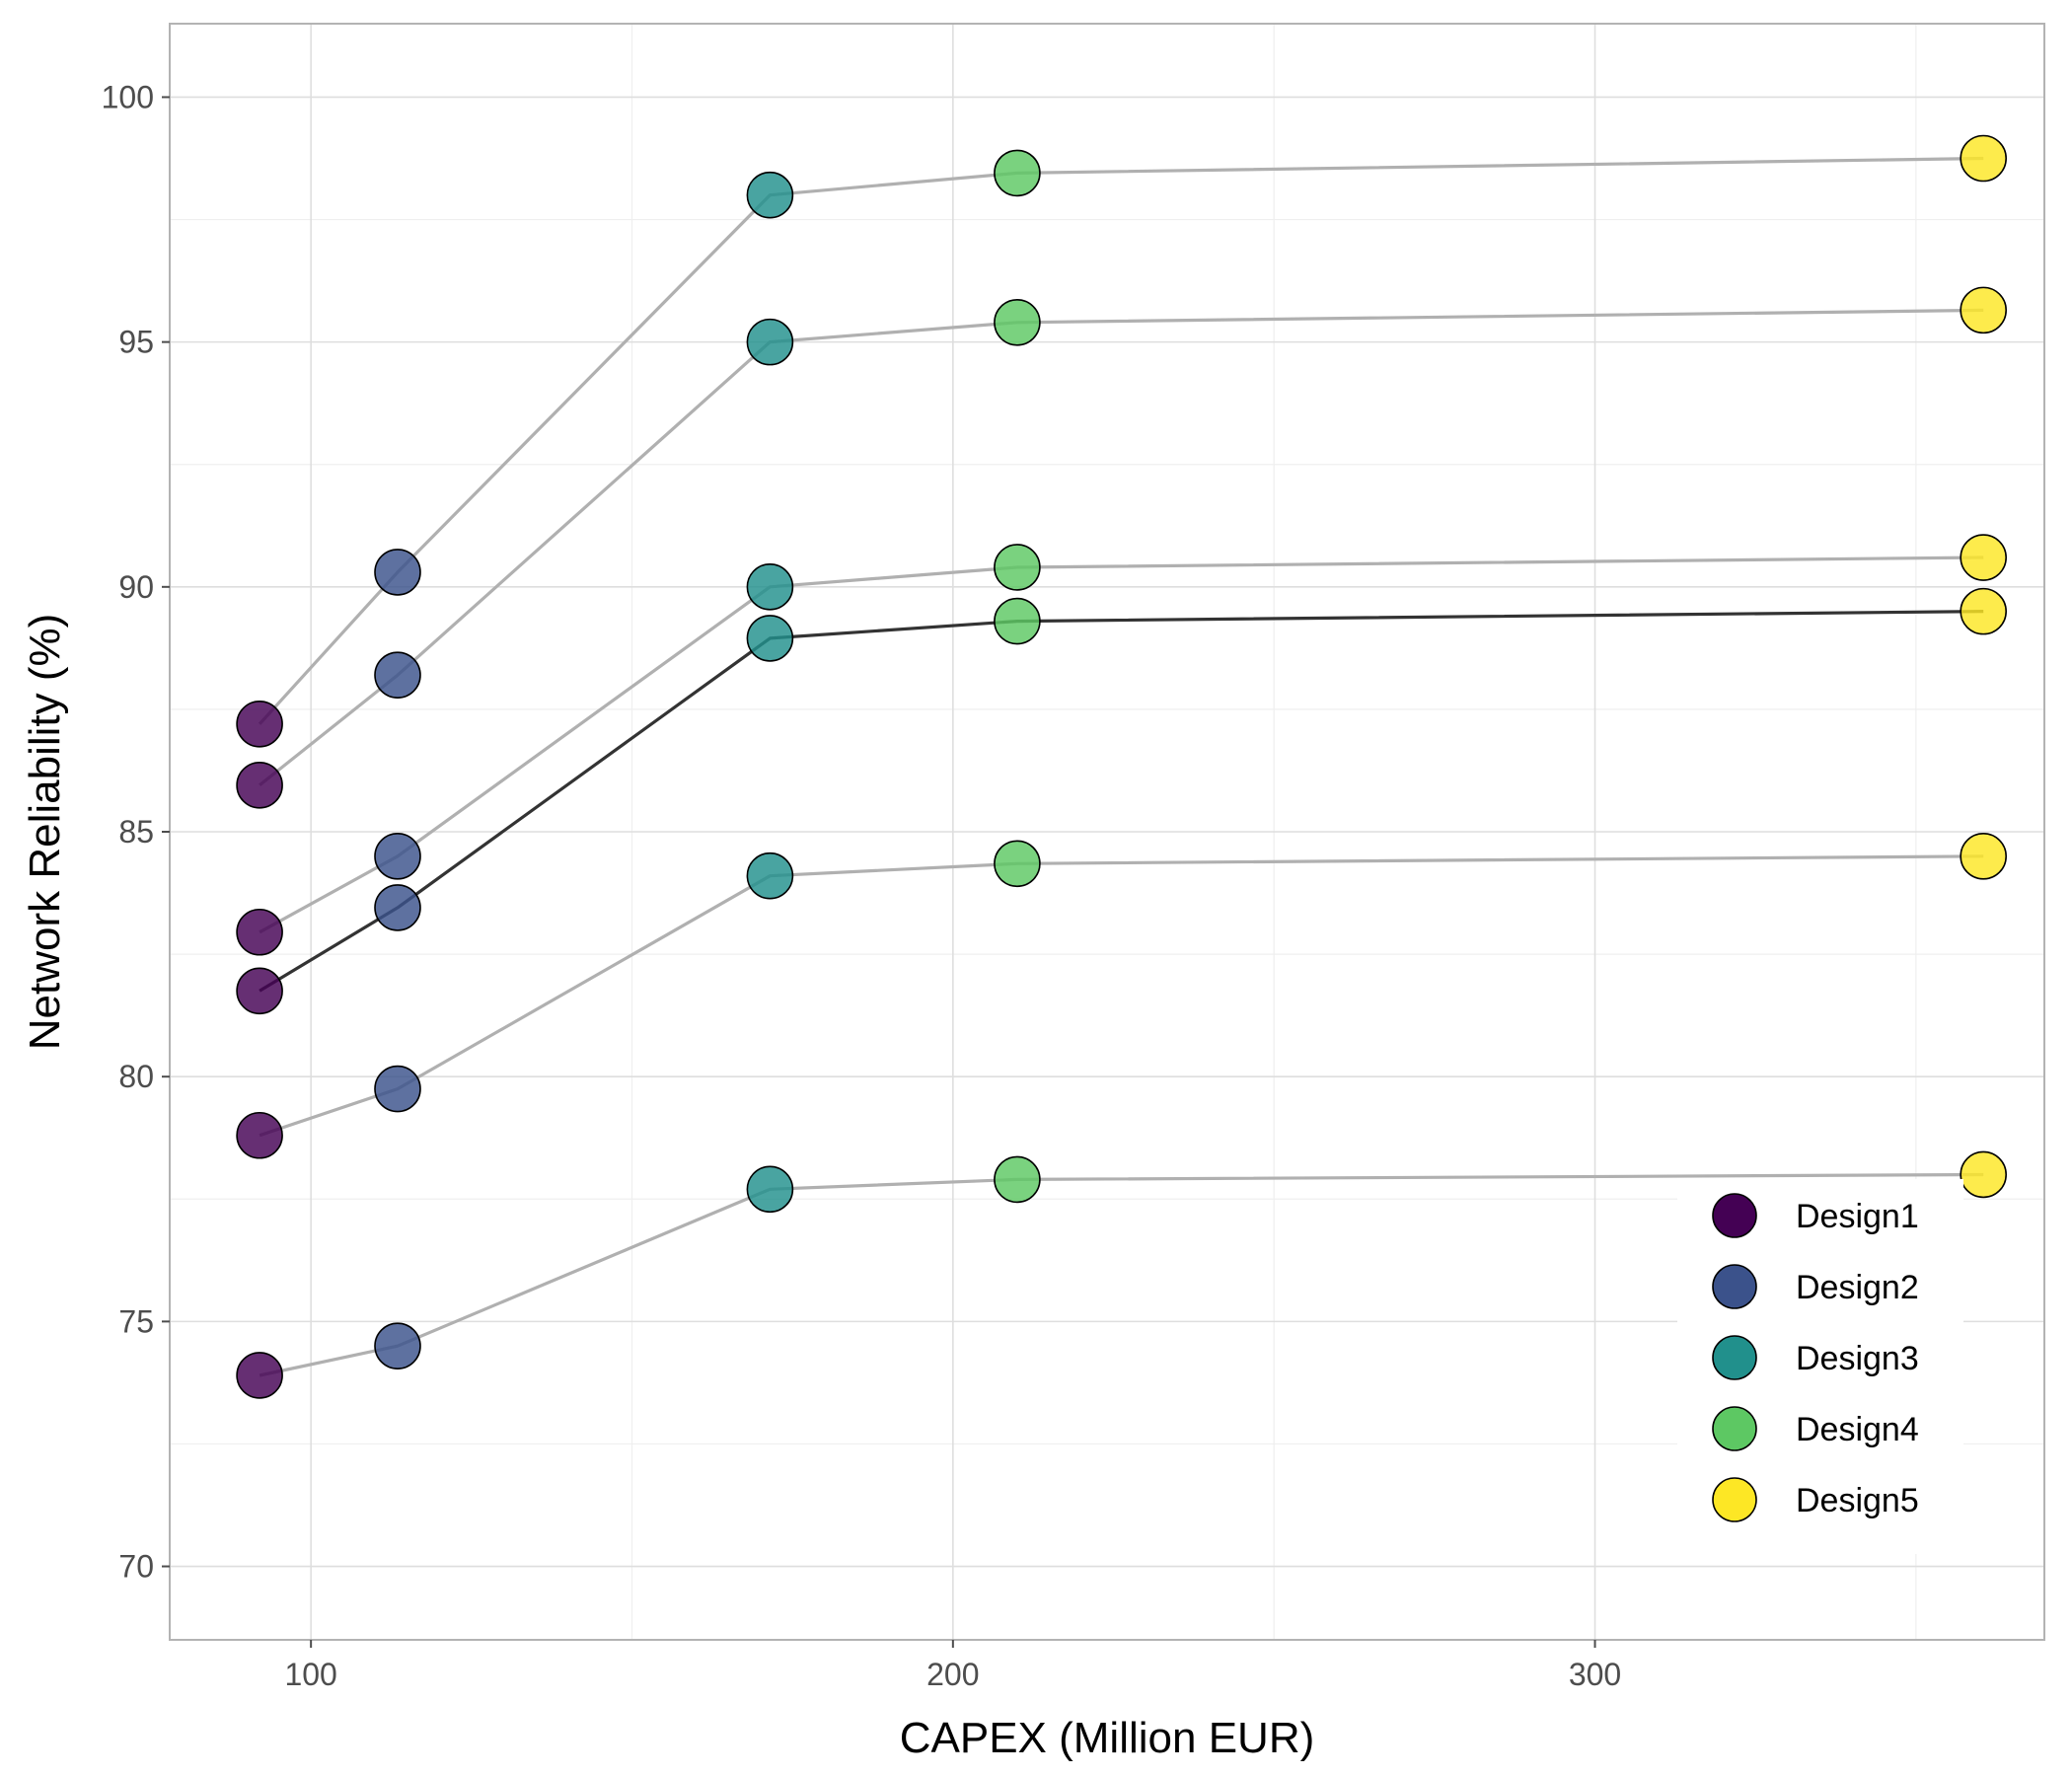 This screenshot has width=2072, height=1776. I want to click on legend-key-design5, so click(1735, 1499).